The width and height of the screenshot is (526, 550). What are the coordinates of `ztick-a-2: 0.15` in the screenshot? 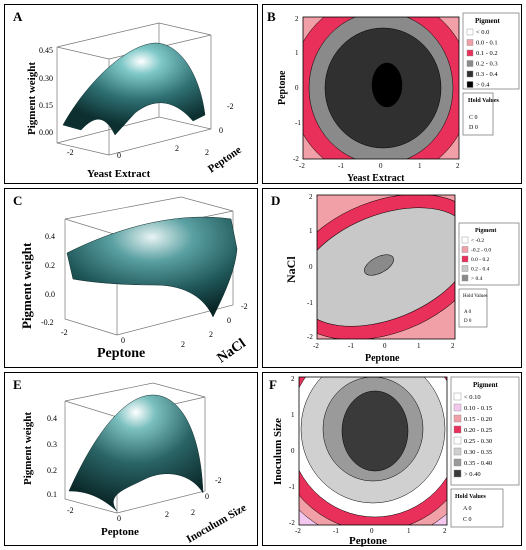 It's located at (46, 105).